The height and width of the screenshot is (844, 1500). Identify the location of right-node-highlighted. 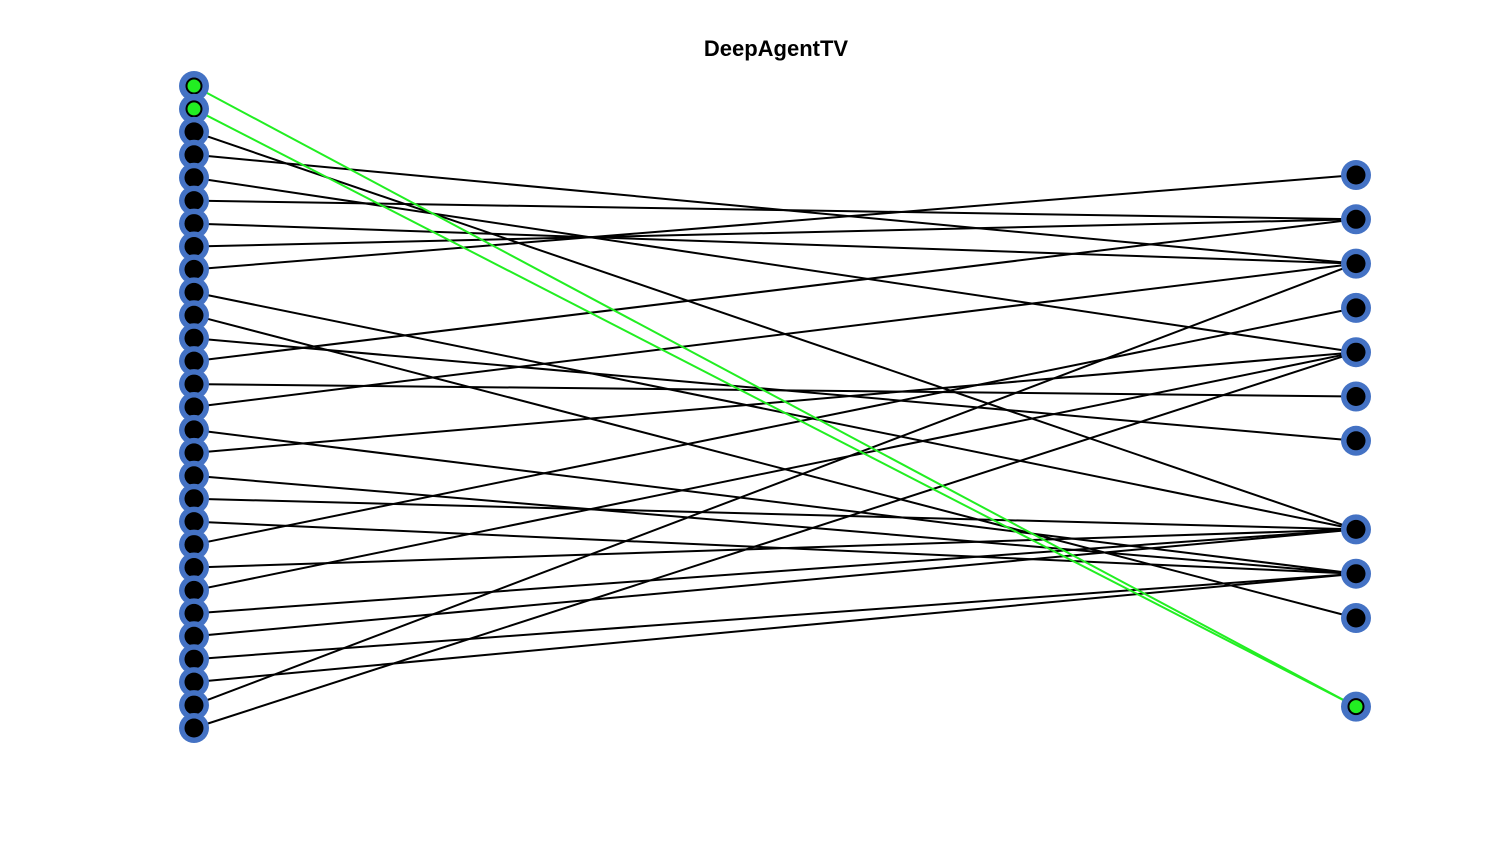
(1356, 706).